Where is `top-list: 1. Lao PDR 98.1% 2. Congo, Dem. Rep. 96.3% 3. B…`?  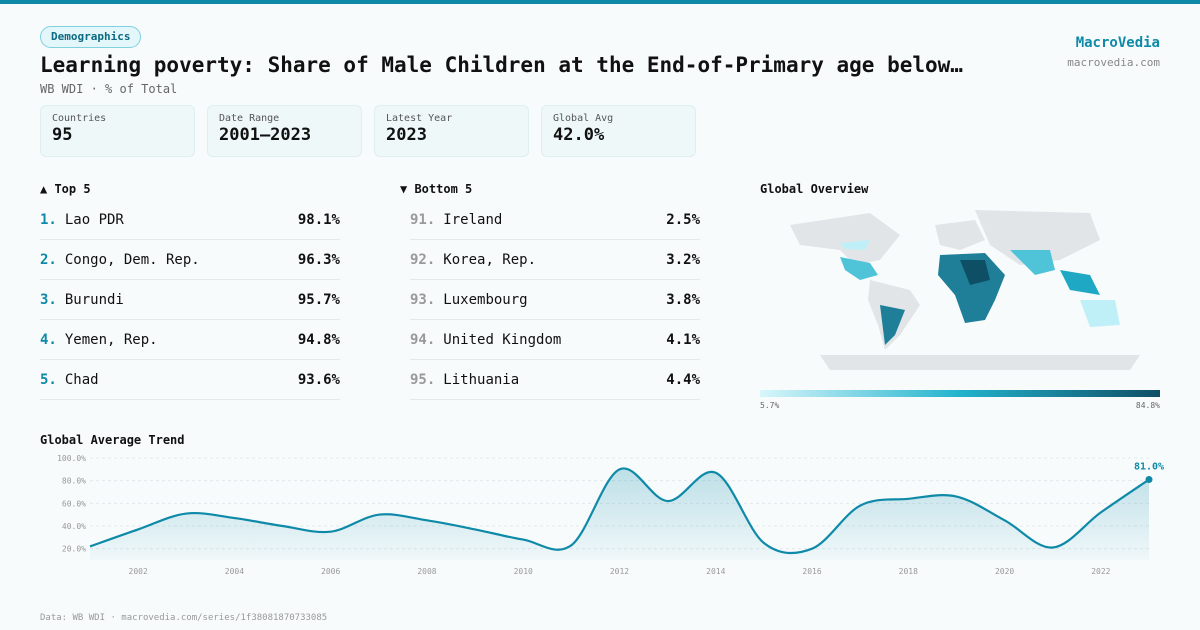 top-list: 1. Lao PDR 98.1% 2. Congo, Dem. Rep. 96.3% 3. B… is located at coordinates (190, 300).